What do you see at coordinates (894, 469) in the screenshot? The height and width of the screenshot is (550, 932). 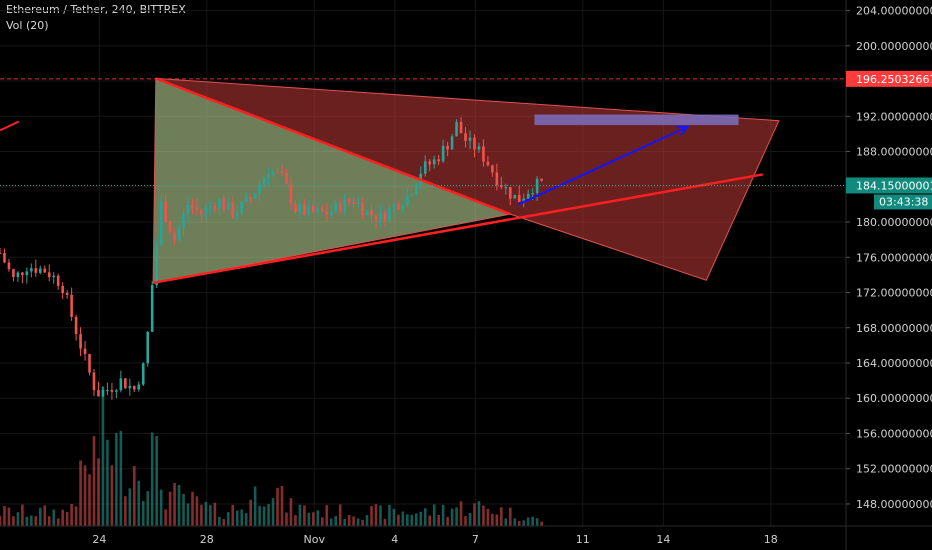 I see `y-tick-label: 152.00000000` at bounding box center [894, 469].